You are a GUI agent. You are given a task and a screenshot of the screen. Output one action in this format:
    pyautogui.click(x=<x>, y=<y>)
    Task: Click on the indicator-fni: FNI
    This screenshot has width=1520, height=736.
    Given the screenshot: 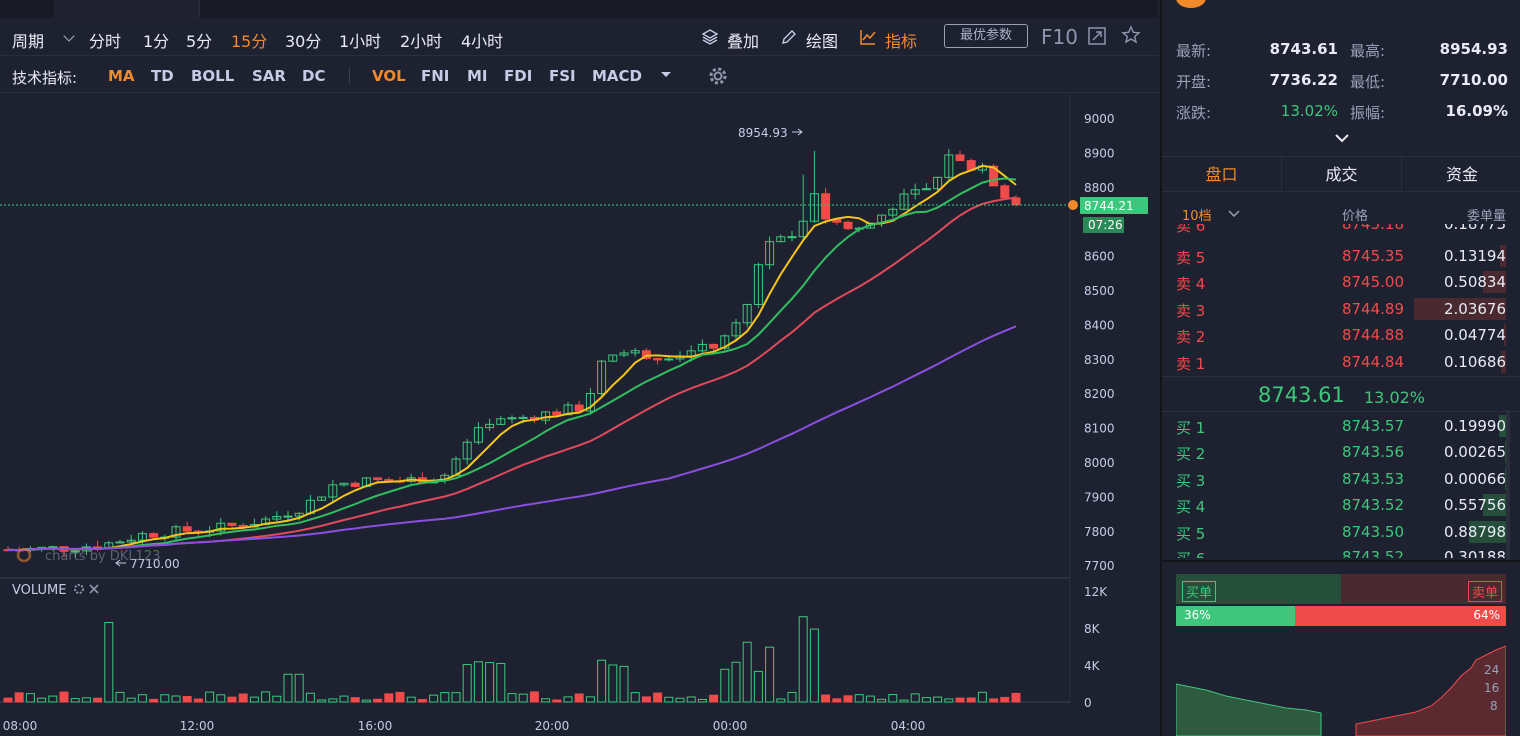 What is the action you would take?
    pyautogui.click(x=435, y=76)
    